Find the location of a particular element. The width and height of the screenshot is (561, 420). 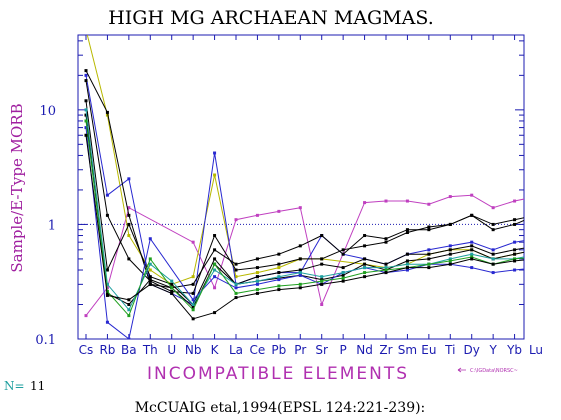

y-tick-label: 1 is located at coordinates (52, 225).